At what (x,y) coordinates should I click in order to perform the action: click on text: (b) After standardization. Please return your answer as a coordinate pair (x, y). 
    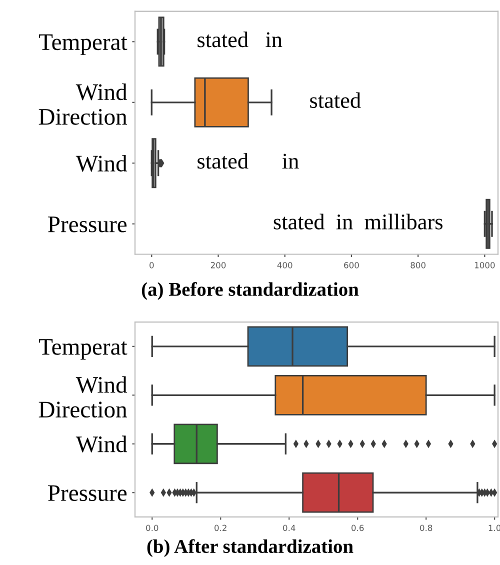
    Looking at the image, I should click on (250, 548).